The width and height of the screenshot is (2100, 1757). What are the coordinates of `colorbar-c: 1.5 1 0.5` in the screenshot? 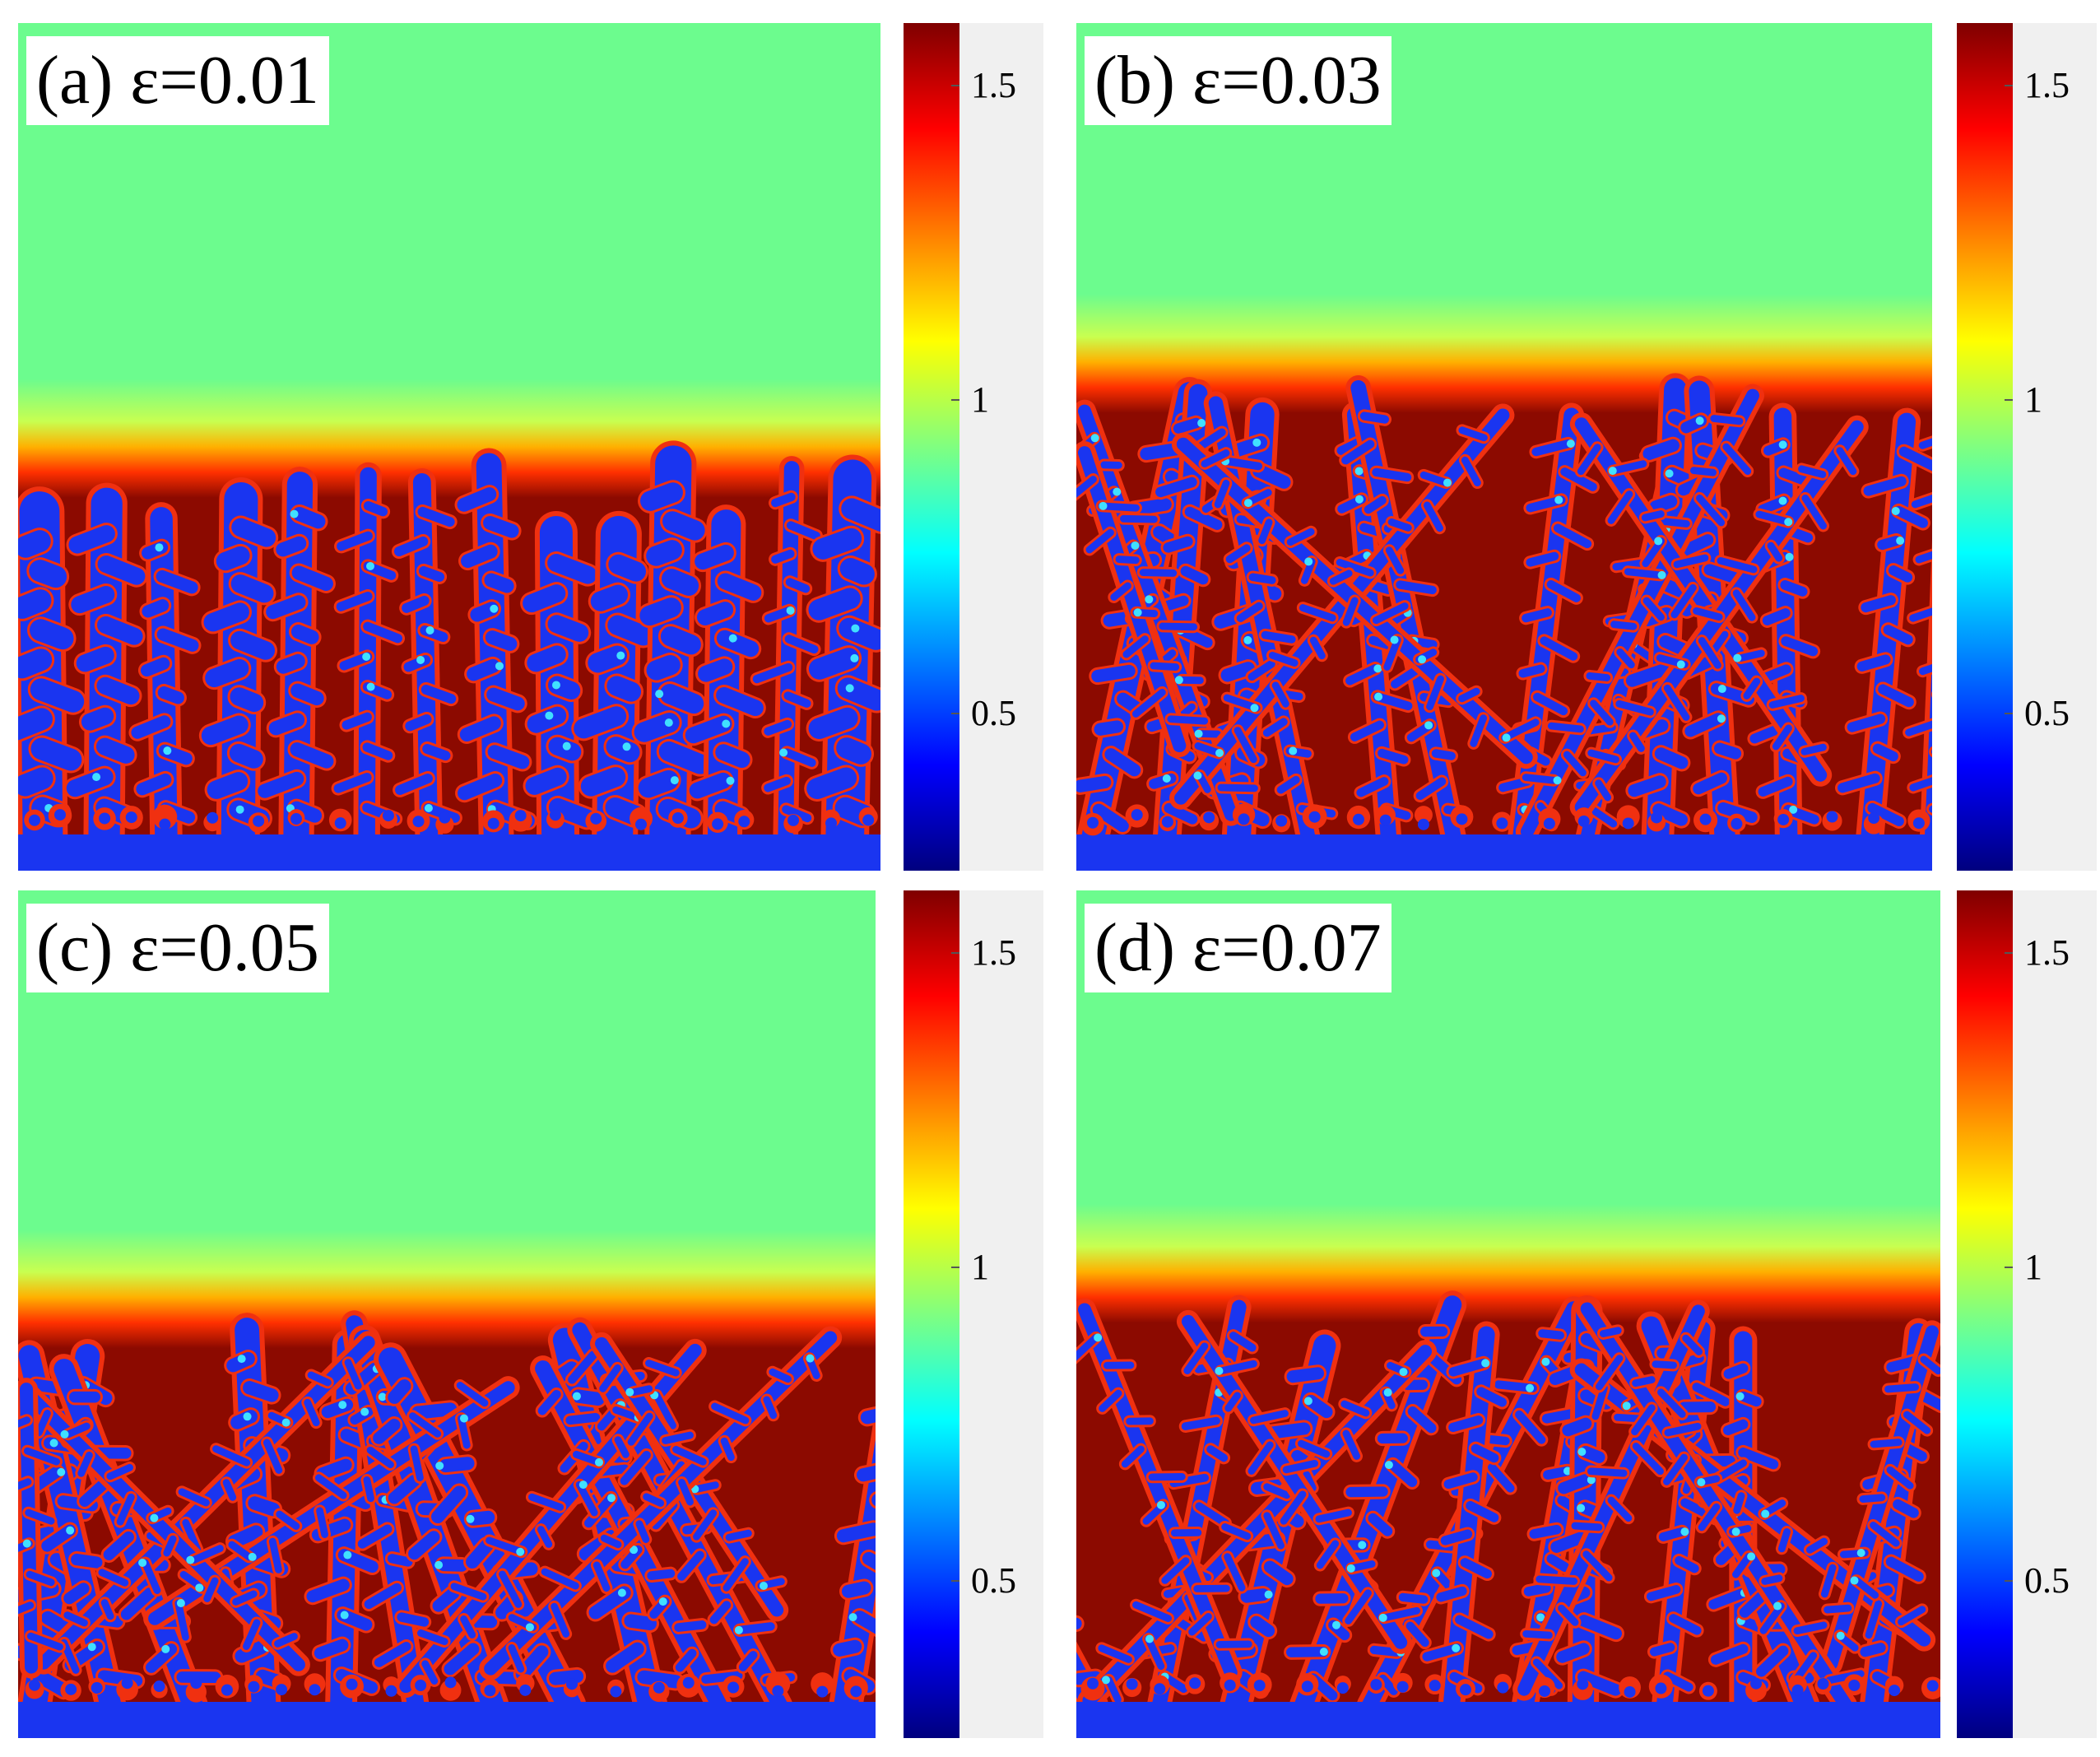 It's located at (973, 1314).